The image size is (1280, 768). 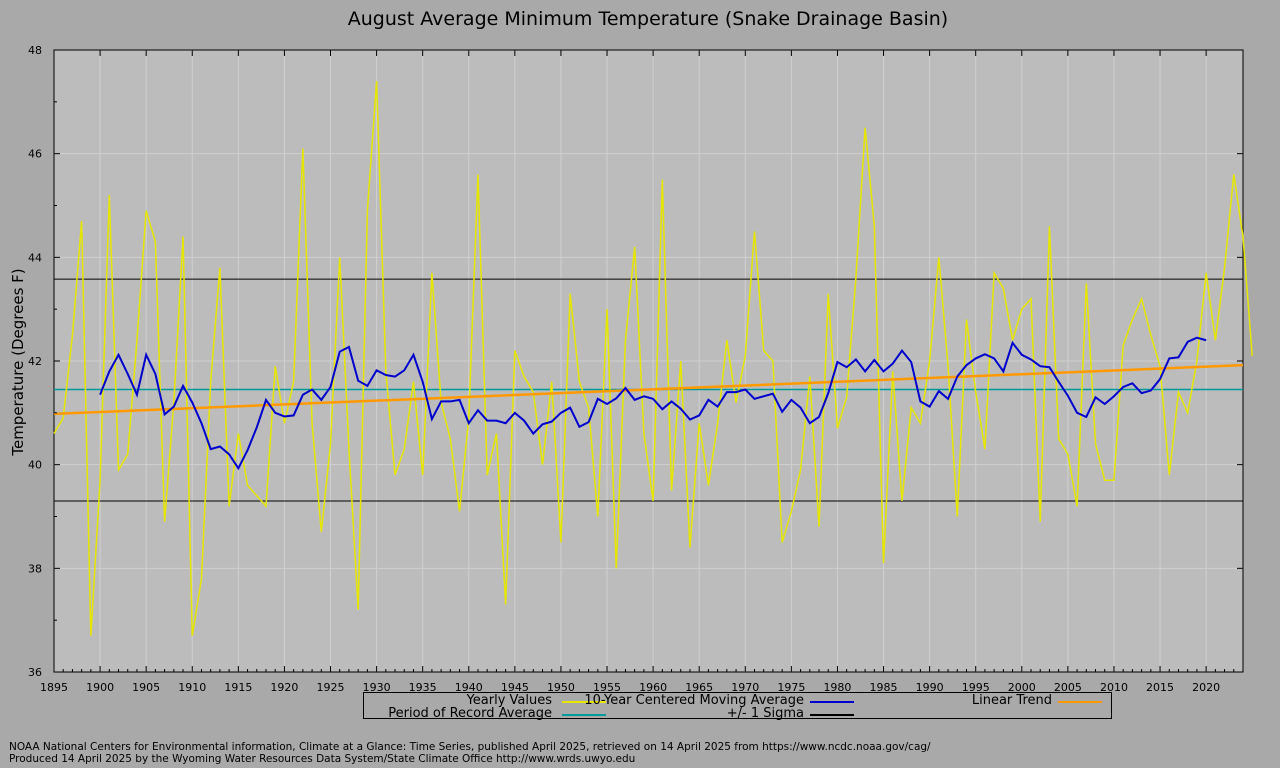 What do you see at coordinates (607, 687) in the screenshot?
I see `x-tick-label: 1955` at bounding box center [607, 687].